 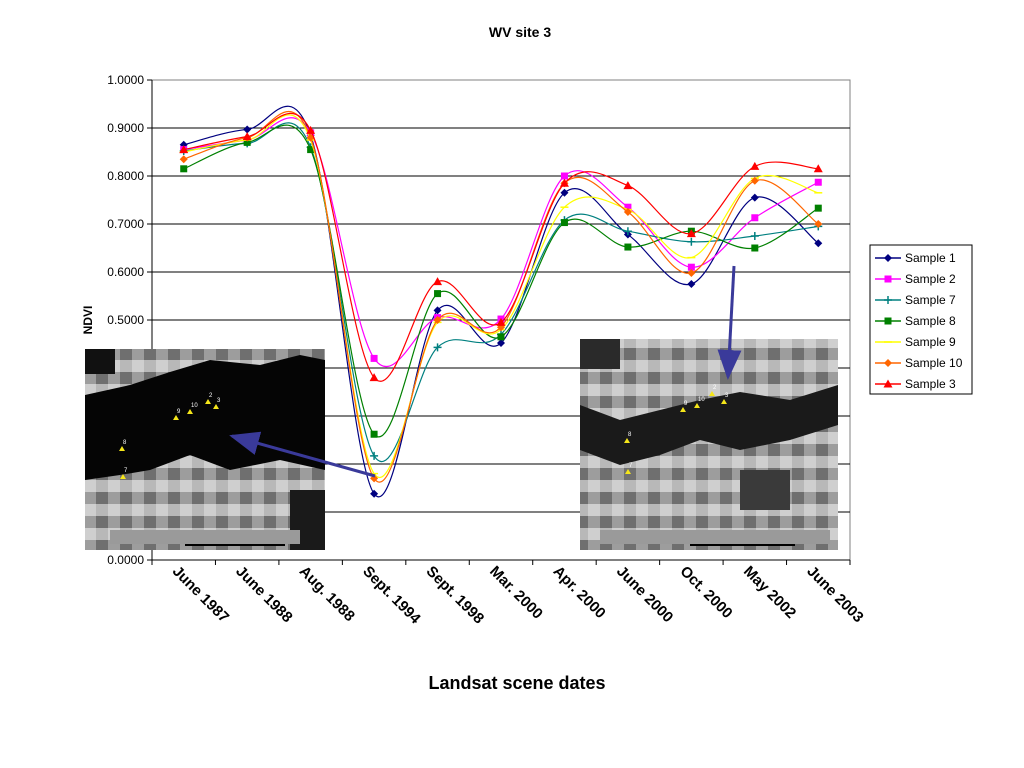 I want to click on x-tick-label: Oct. 2000, so click(x=706, y=592).